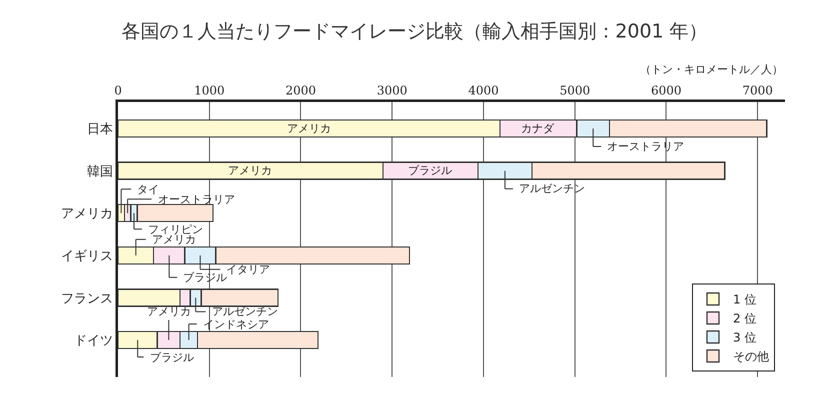 Image resolution: width=829 pixels, height=401 pixels. What do you see at coordinates (757, 91) in the screenshot?
I see `x-tick-label: 7000` at bounding box center [757, 91].